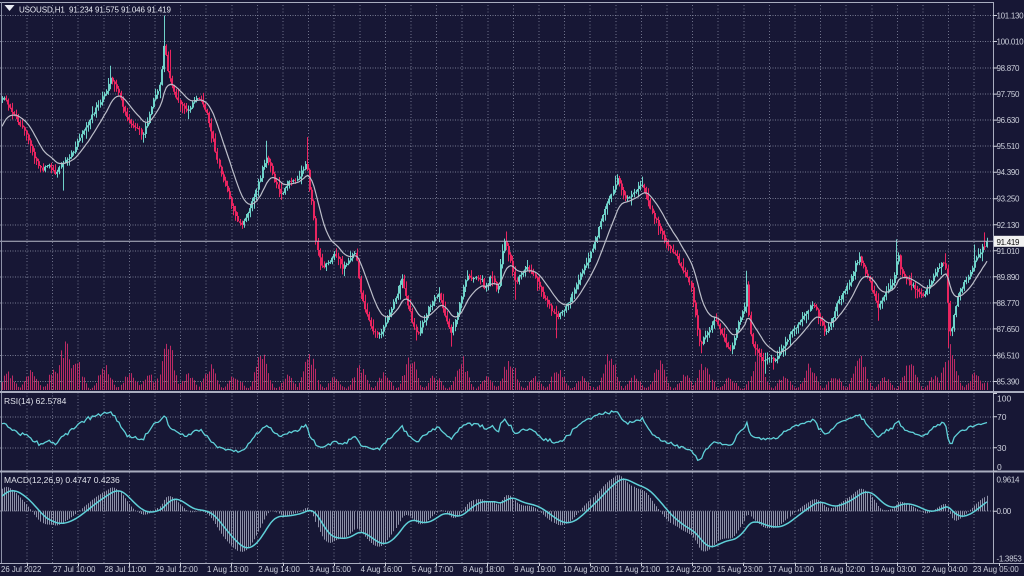  Describe the element at coordinates (535, 569) in the screenshot. I see `svg-text: 9 Aug 19:00` at that location.